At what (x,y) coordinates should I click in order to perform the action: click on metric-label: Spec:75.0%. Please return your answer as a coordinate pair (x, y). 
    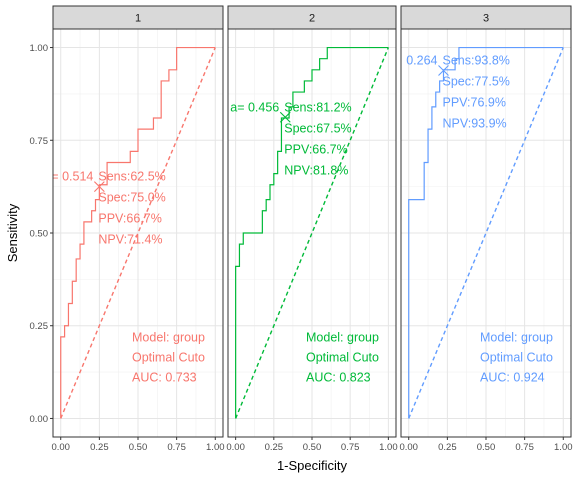
    Looking at the image, I should click on (131, 198).